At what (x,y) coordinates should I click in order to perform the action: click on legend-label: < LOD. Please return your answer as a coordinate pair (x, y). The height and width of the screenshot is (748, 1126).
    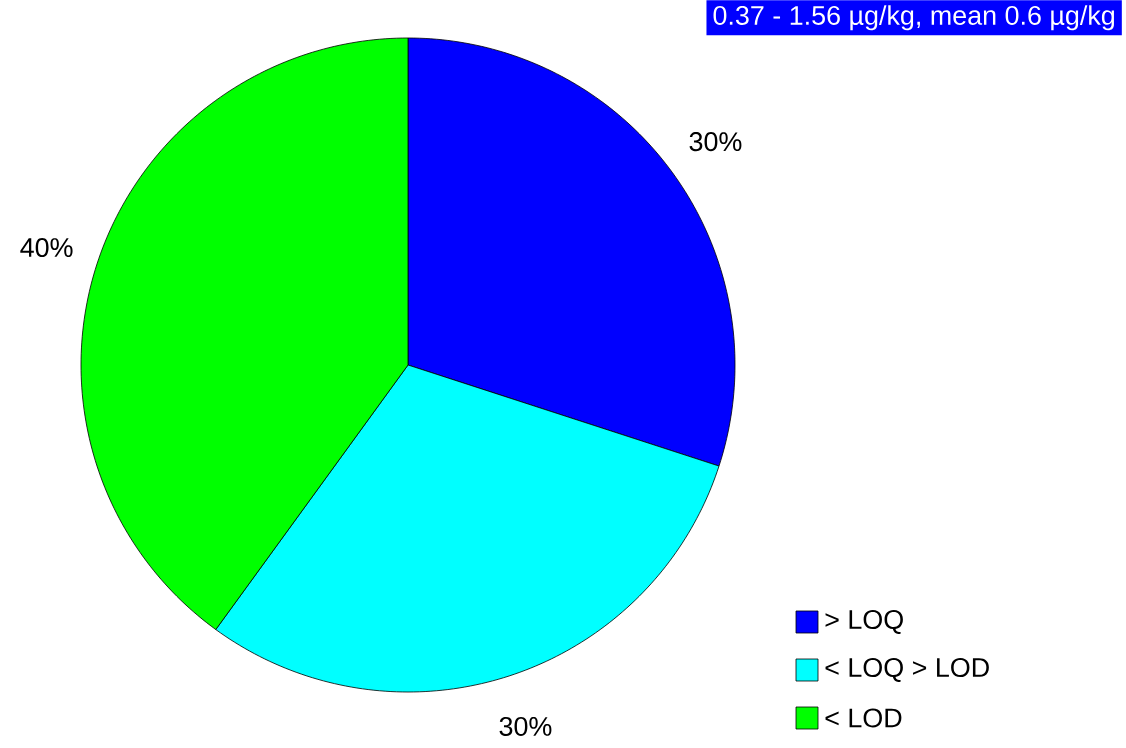
    Looking at the image, I should click on (863, 718).